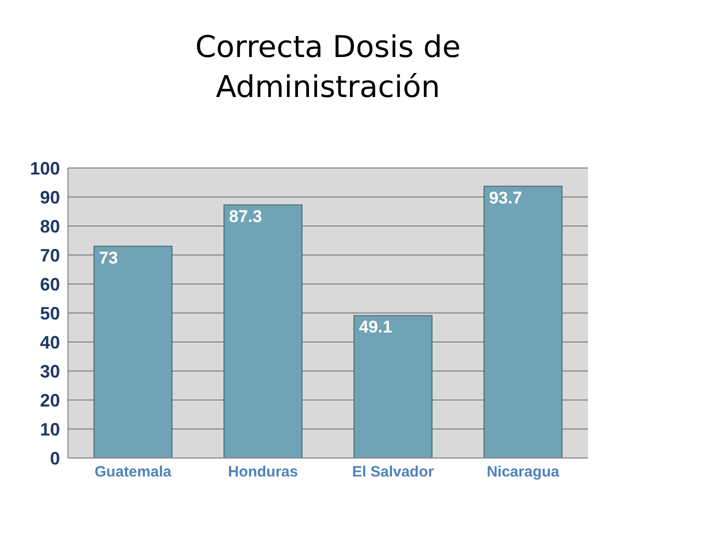  Describe the element at coordinates (50, 197) in the screenshot. I see `y-tick-label: 90` at that location.